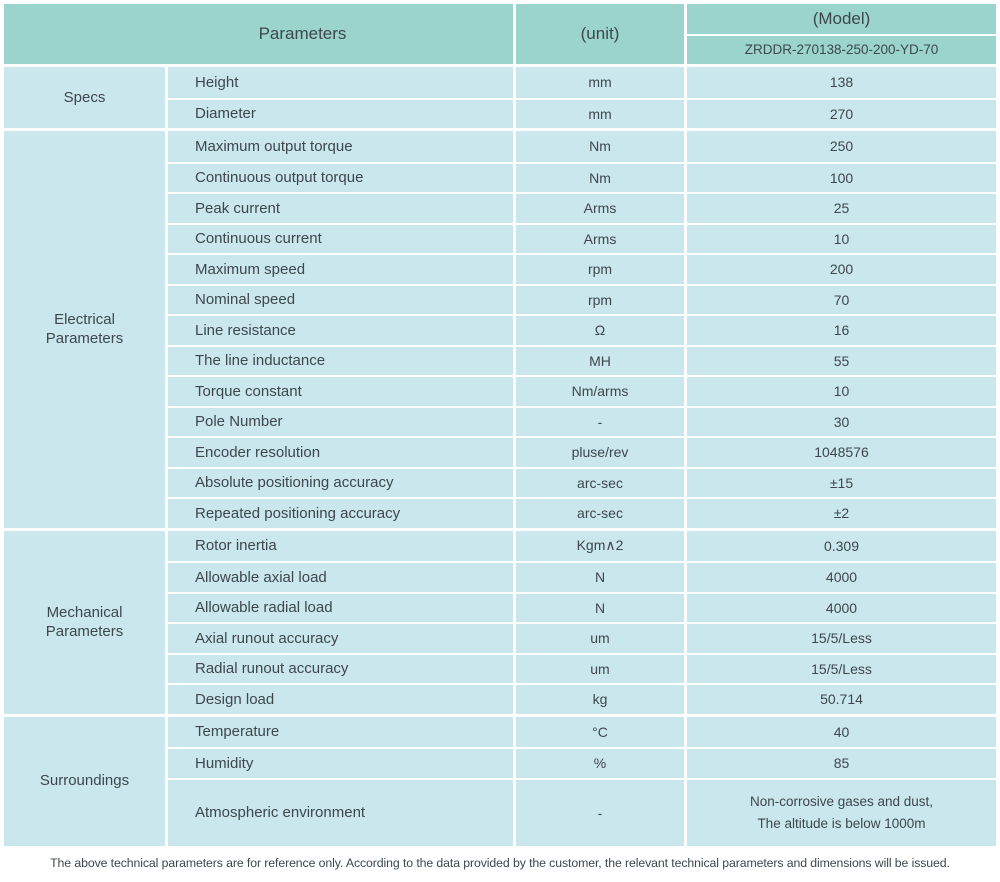 The image size is (1000, 882). What do you see at coordinates (340, 607) in the screenshot?
I see `parameter-name: Allowable radial load` at bounding box center [340, 607].